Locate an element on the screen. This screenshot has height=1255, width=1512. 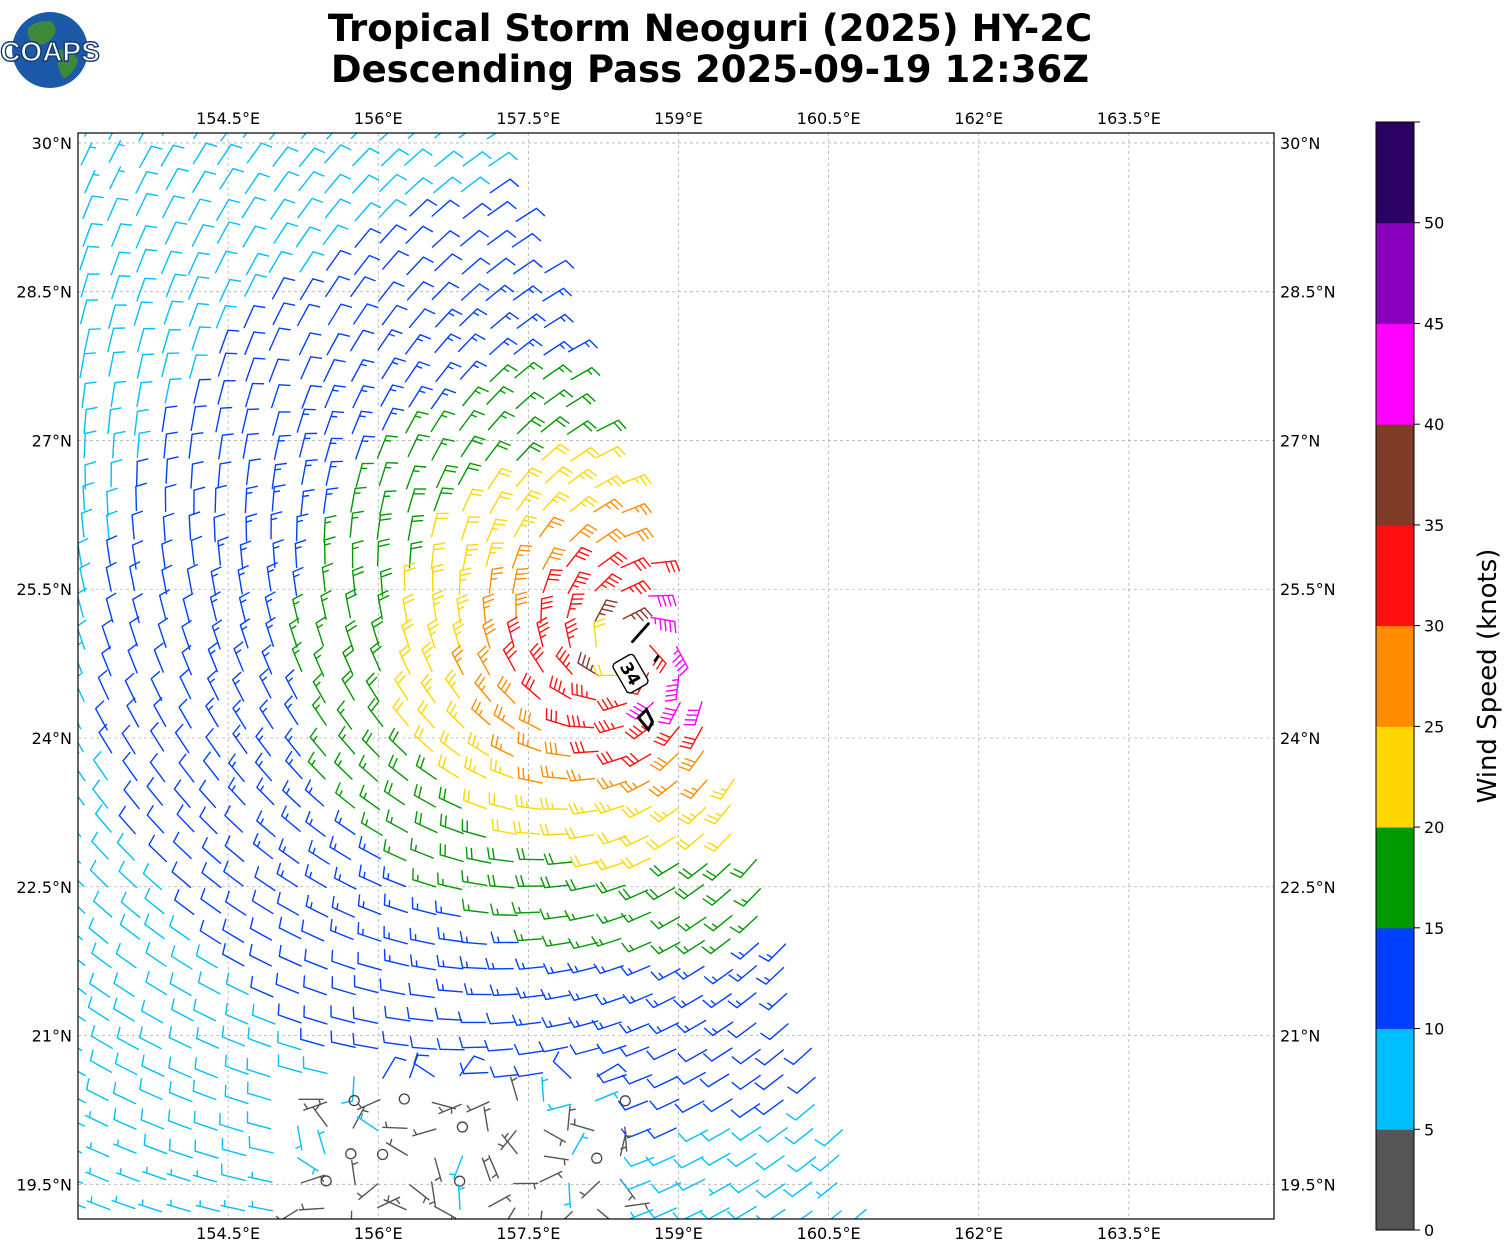
colorbar-tick-label: 0 is located at coordinates (1429, 1230).